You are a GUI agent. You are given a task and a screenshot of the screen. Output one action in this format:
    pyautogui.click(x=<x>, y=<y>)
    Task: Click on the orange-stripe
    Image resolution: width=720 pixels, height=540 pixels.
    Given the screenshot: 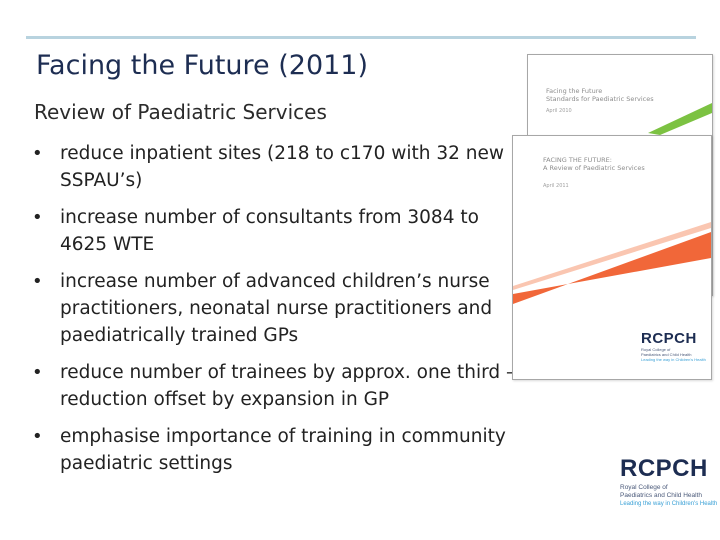 What is the action you would take?
    pyautogui.click(x=612, y=268)
    